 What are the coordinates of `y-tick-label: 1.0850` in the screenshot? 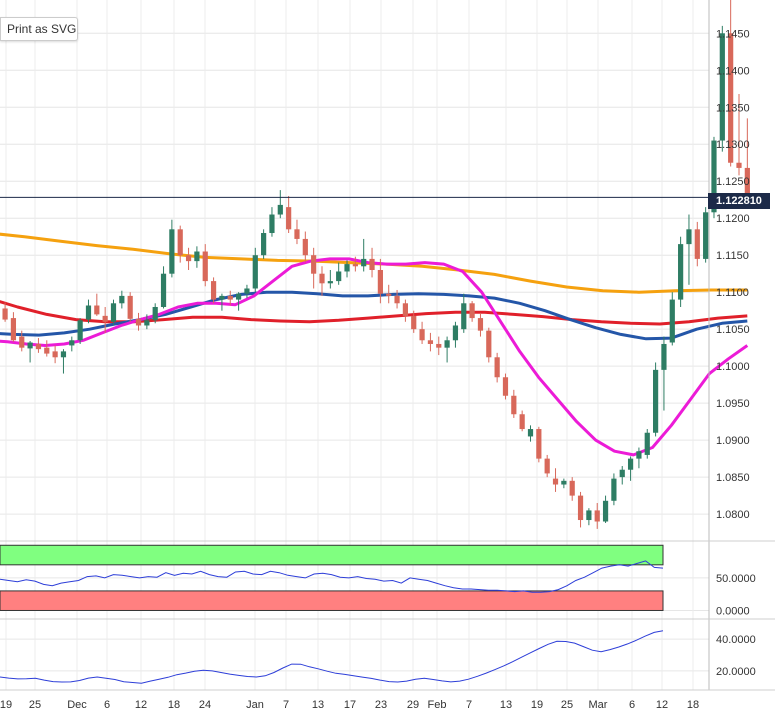 It's located at (733, 478).